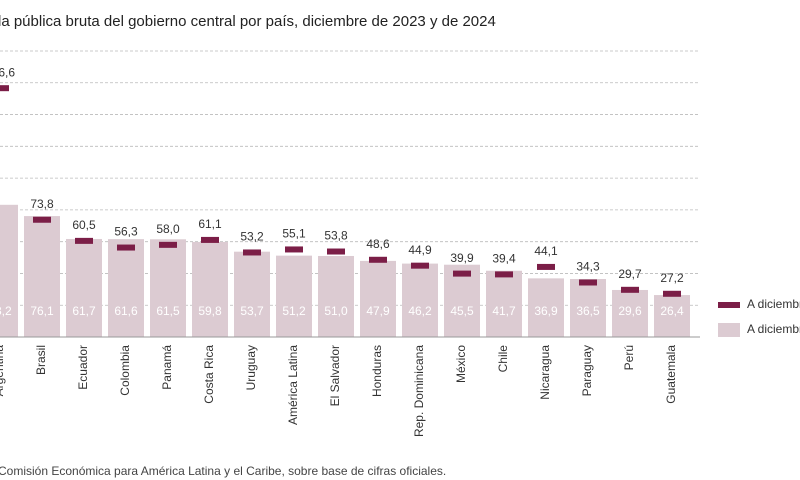 Image resolution: width=800 pixels, height=480 pixels. What do you see at coordinates (672, 278) in the screenshot?
I see `marker-value-label: 27,2` at bounding box center [672, 278].